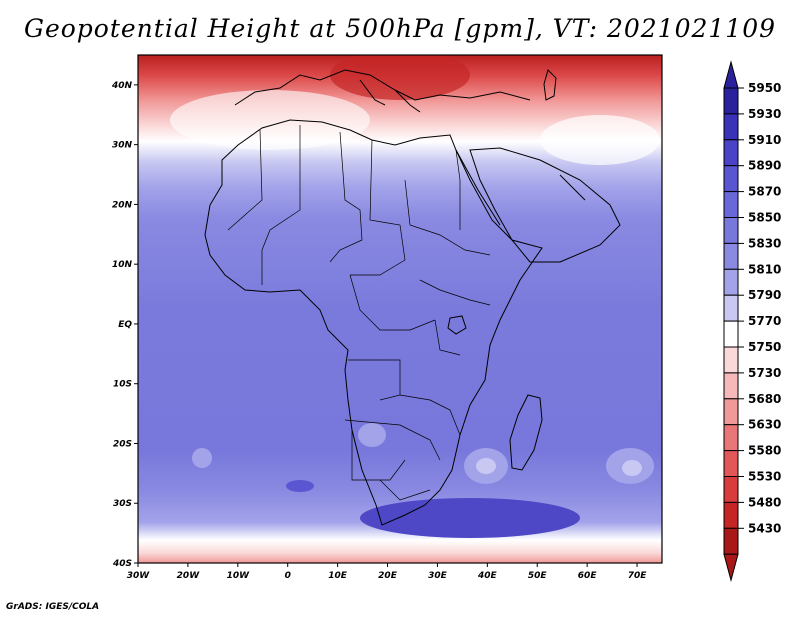 This screenshot has width=800, height=618. What do you see at coordinates (300, 486) in the screenshot?
I see `high-pocket-atlantic` at bounding box center [300, 486].